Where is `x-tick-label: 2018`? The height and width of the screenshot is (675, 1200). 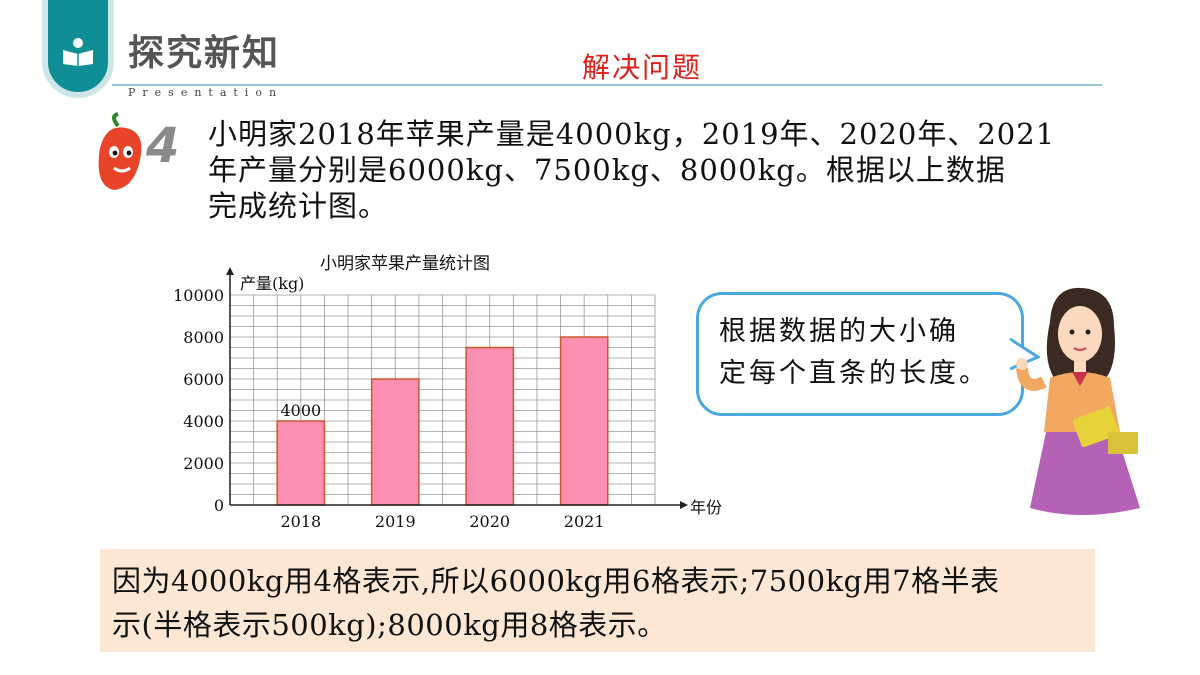
x-tick-label: 2018 is located at coordinates (300, 521).